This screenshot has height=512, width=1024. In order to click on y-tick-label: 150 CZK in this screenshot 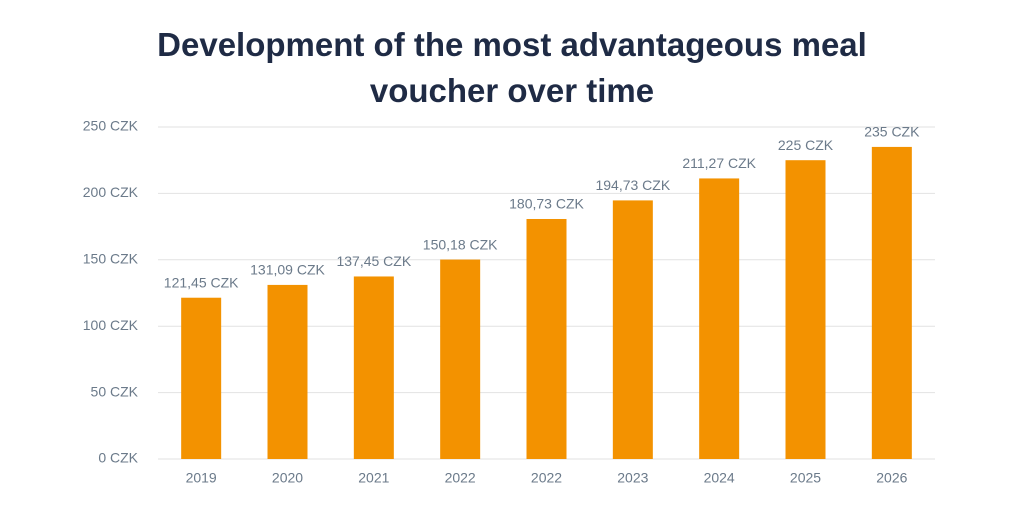, I will do `click(111, 259)`.